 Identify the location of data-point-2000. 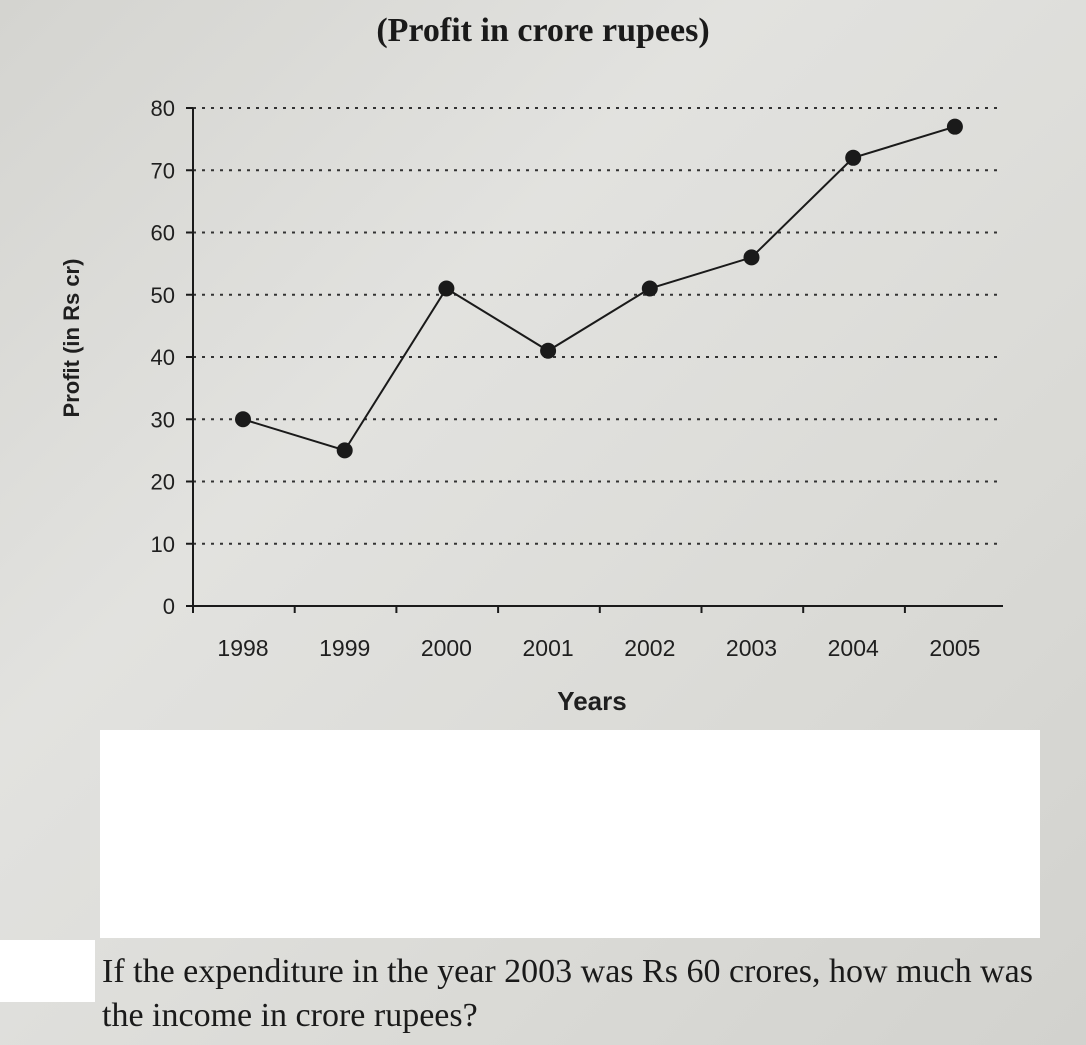
(446, 288).